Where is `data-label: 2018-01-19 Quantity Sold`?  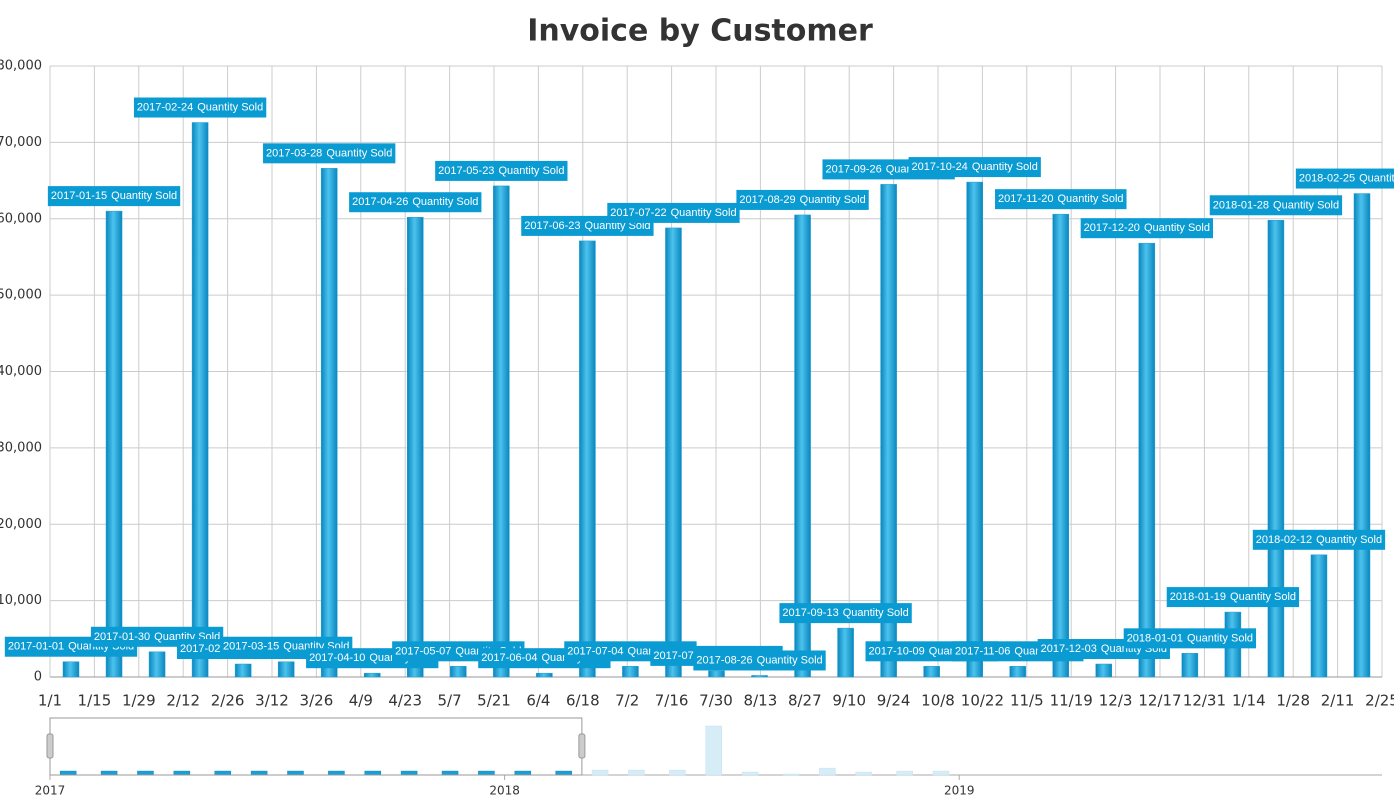 data-label: 2018-01-19 Quantity Sold is located at coordinates (1233, 597).